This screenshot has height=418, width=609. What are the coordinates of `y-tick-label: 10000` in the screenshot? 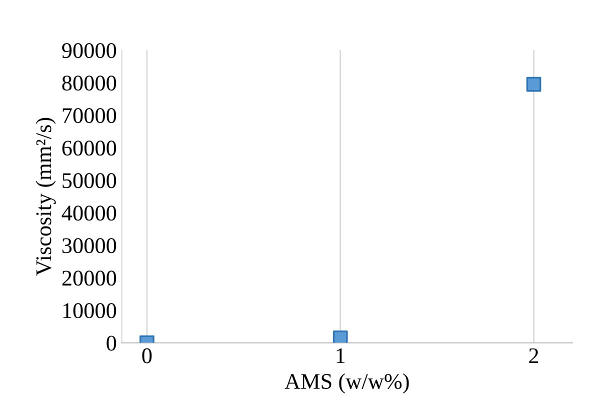 It's located at (89, 310).